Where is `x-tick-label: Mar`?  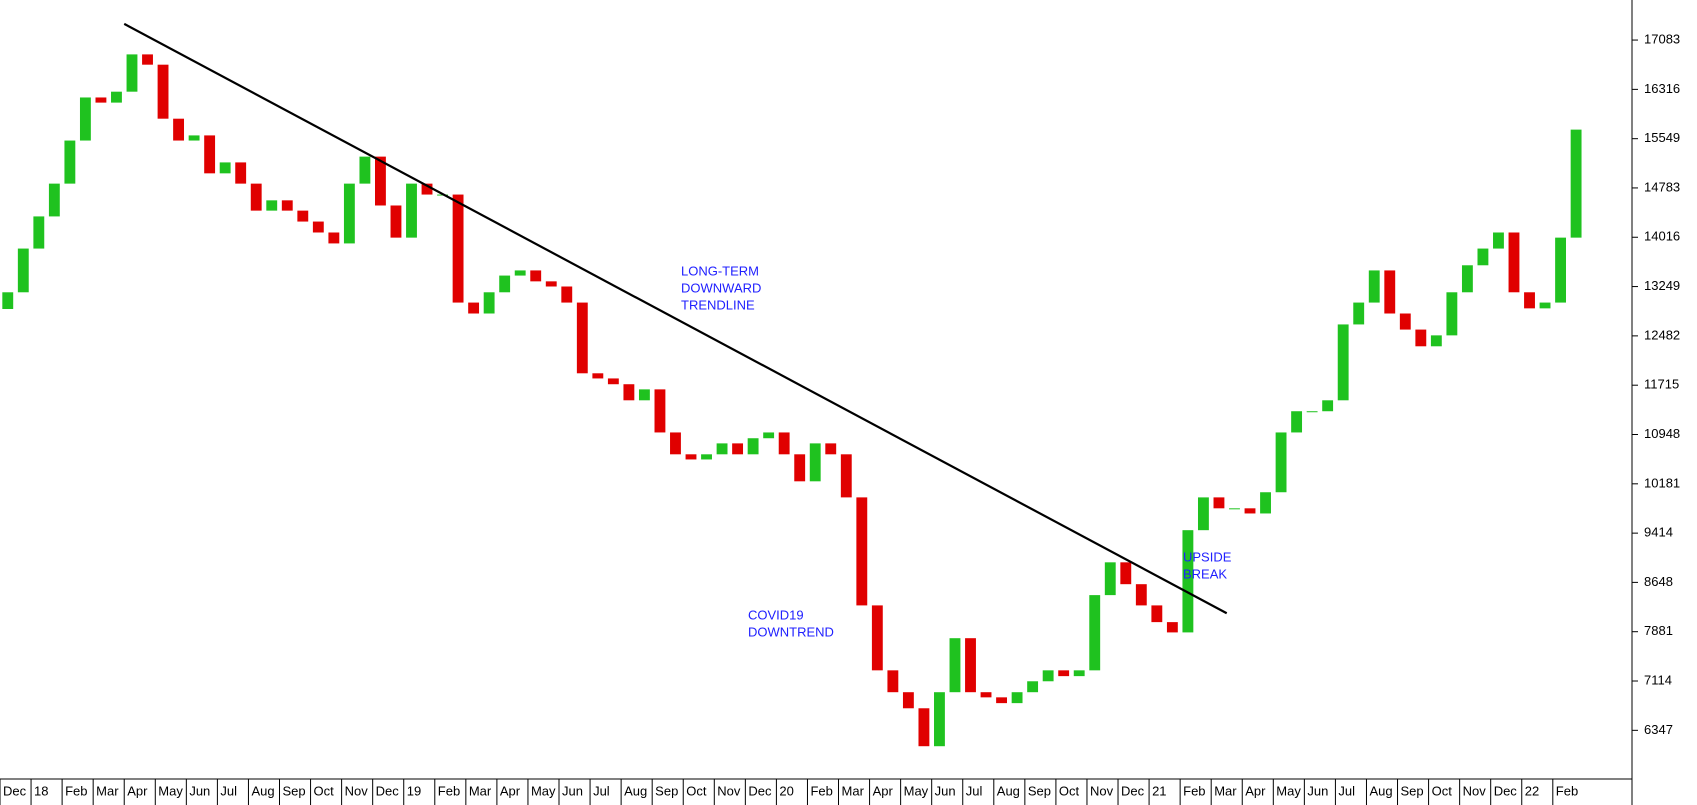
x-tick-label: Mar is located at coordinates (107, 790).